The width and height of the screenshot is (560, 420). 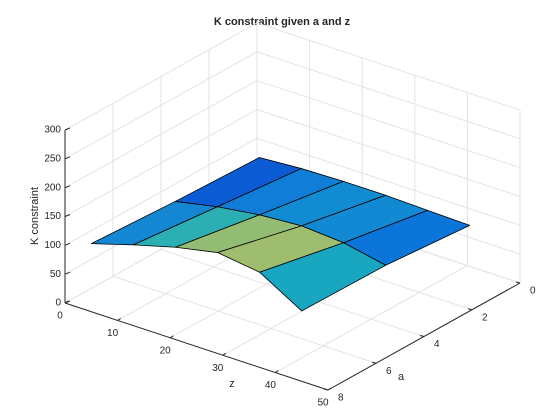 What do you see at coordinates (52, 245) in the screenshot?
I see `z-tick-label: 100` at bounding box center [52, 245].